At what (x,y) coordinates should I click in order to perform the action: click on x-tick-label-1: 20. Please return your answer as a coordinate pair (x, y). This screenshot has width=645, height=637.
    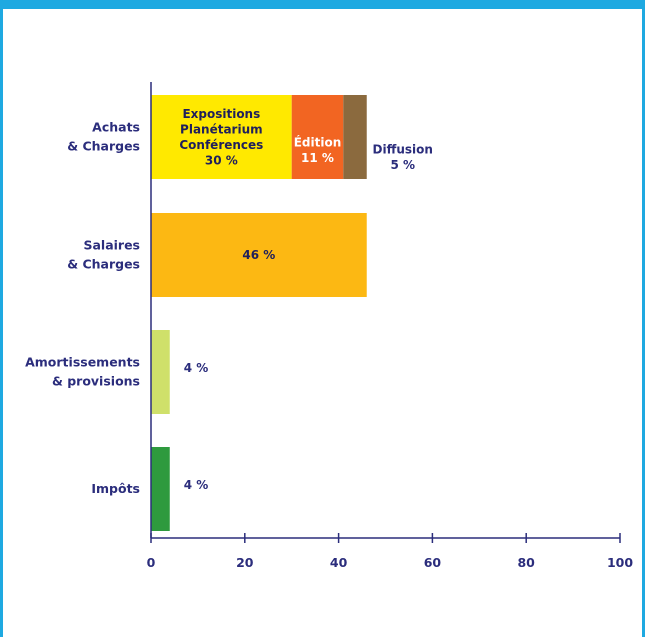
    Looking at the image, I should click on (245, 562).